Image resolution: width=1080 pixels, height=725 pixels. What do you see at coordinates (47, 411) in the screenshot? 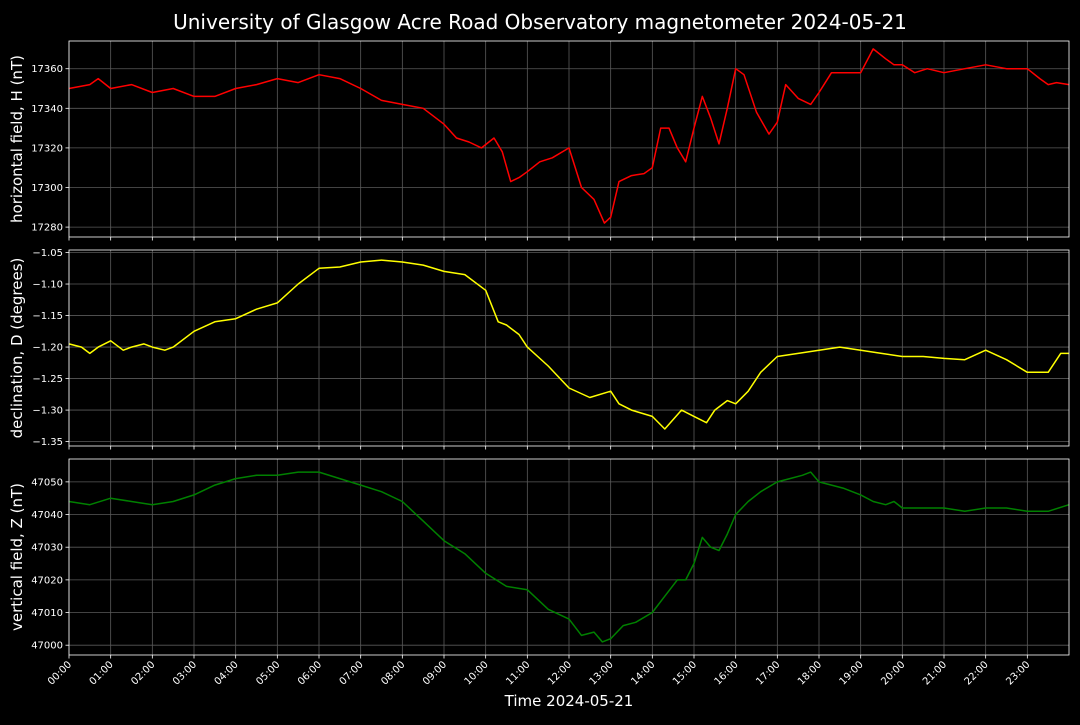
I see `y-tick-label: −1.30` at bounding box center [47, 411].